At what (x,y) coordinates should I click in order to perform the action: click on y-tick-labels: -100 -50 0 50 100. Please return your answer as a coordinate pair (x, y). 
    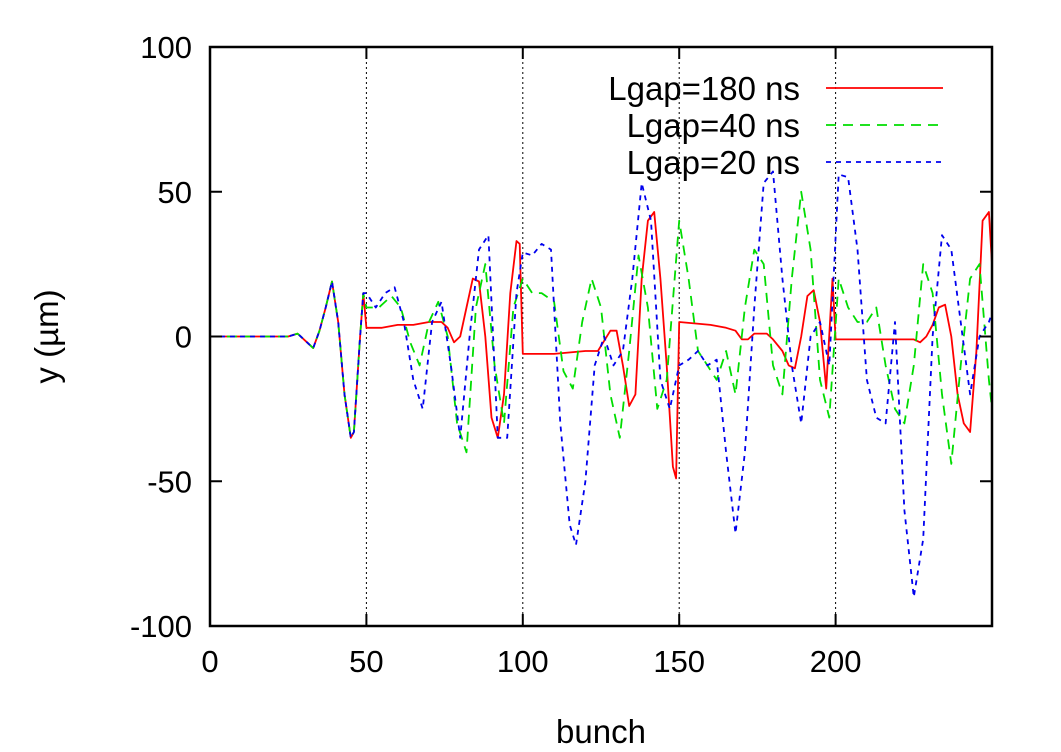
    Looking at the image, I should click on (161, 337).